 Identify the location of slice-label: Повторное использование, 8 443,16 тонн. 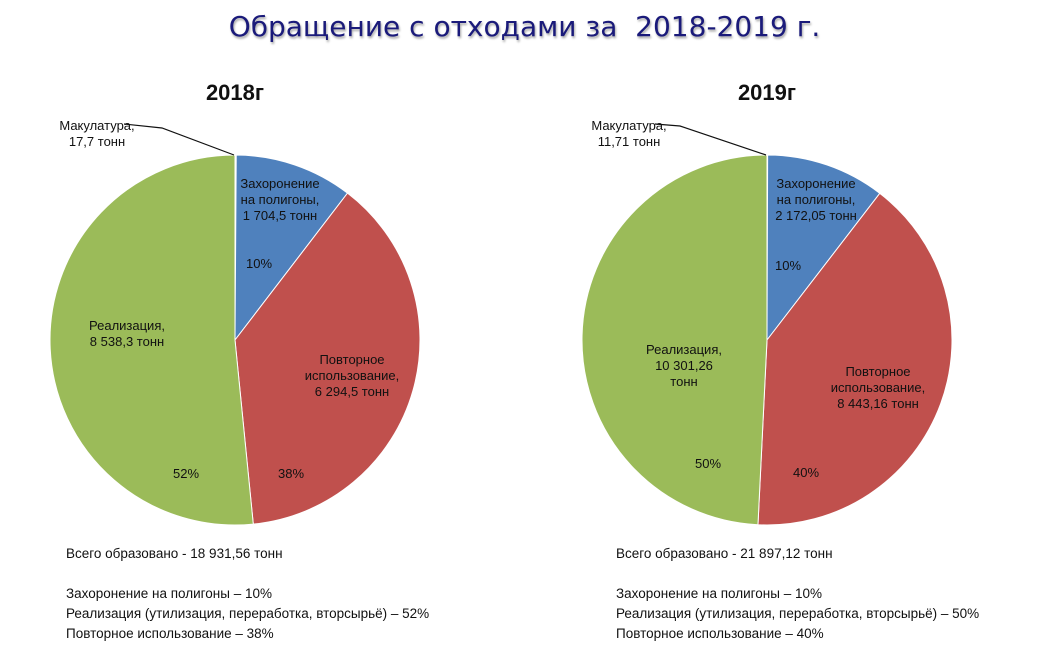
(878, 387).